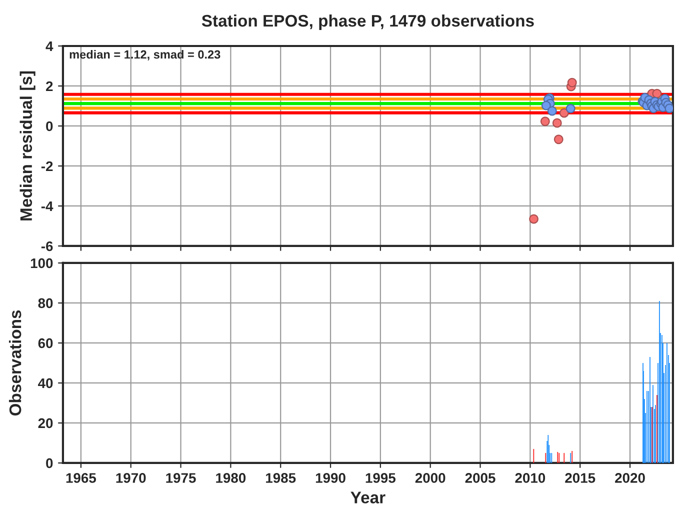 The image size is (677, 511). What do you see at coordinates (480, 478) in the screenshot?
I see `x-tick-label: 2005` at bounding box center [480, 478].